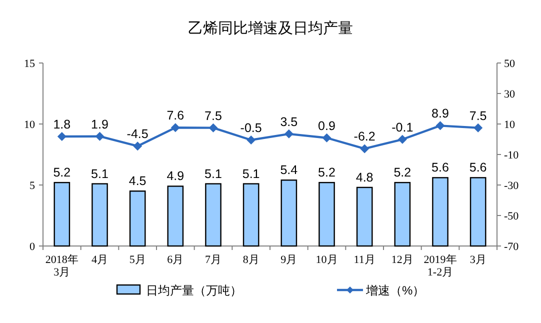  I want to click on y2-tick-label: -50, so click(512, 216).